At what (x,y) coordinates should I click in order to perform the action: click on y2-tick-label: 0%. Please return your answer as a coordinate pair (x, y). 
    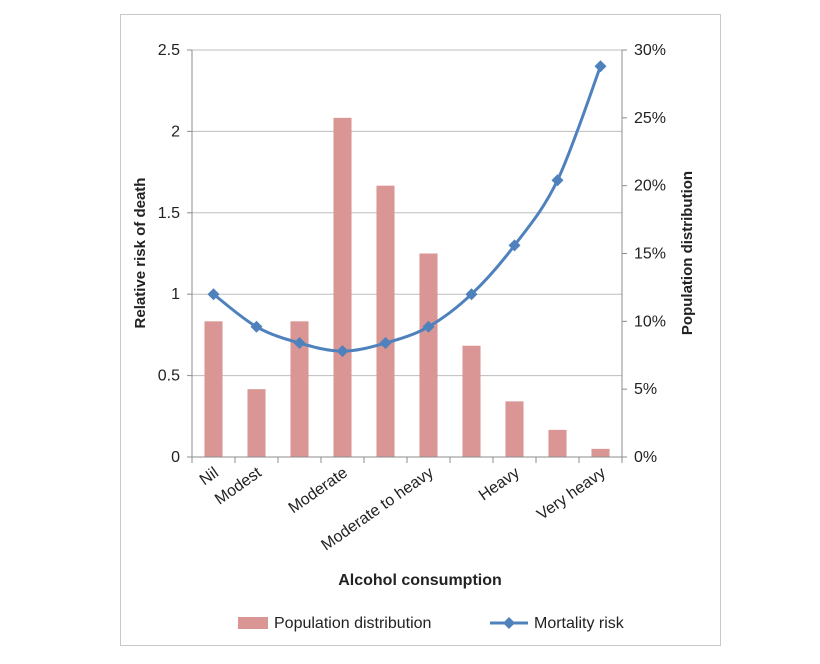
    Looking at the image, I should click on (645, 457).